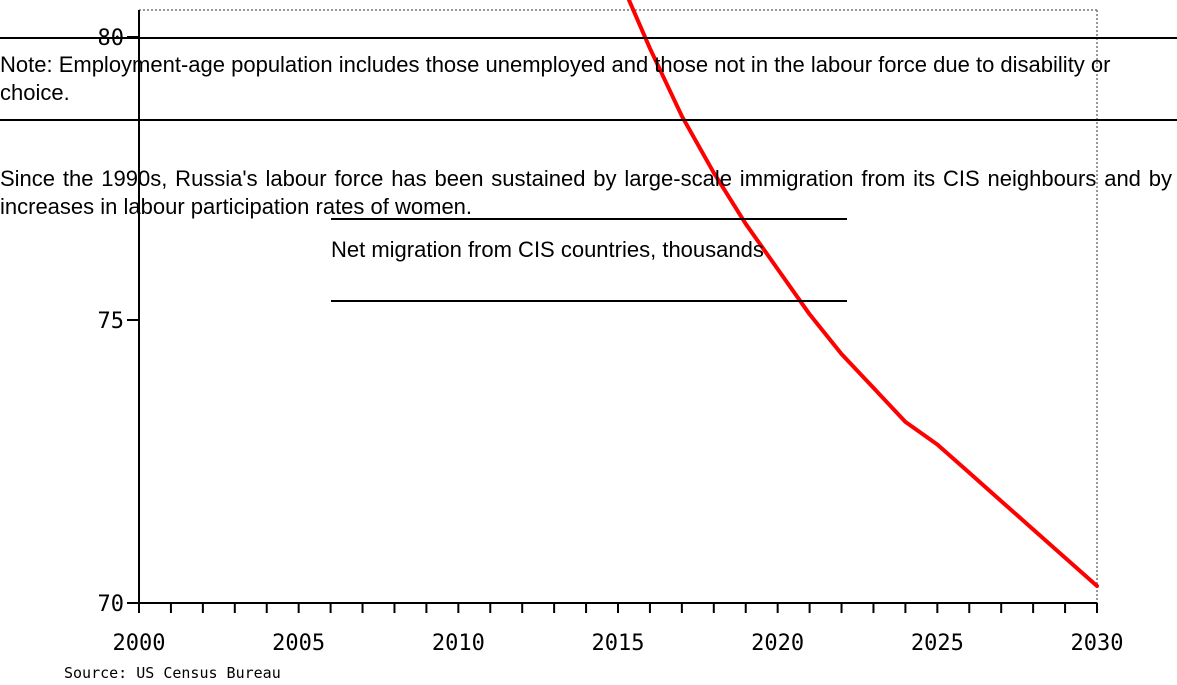  Describe the element at coordinates (111, 604) in the screenshot. I see `y-tick-label: 70` at that location.